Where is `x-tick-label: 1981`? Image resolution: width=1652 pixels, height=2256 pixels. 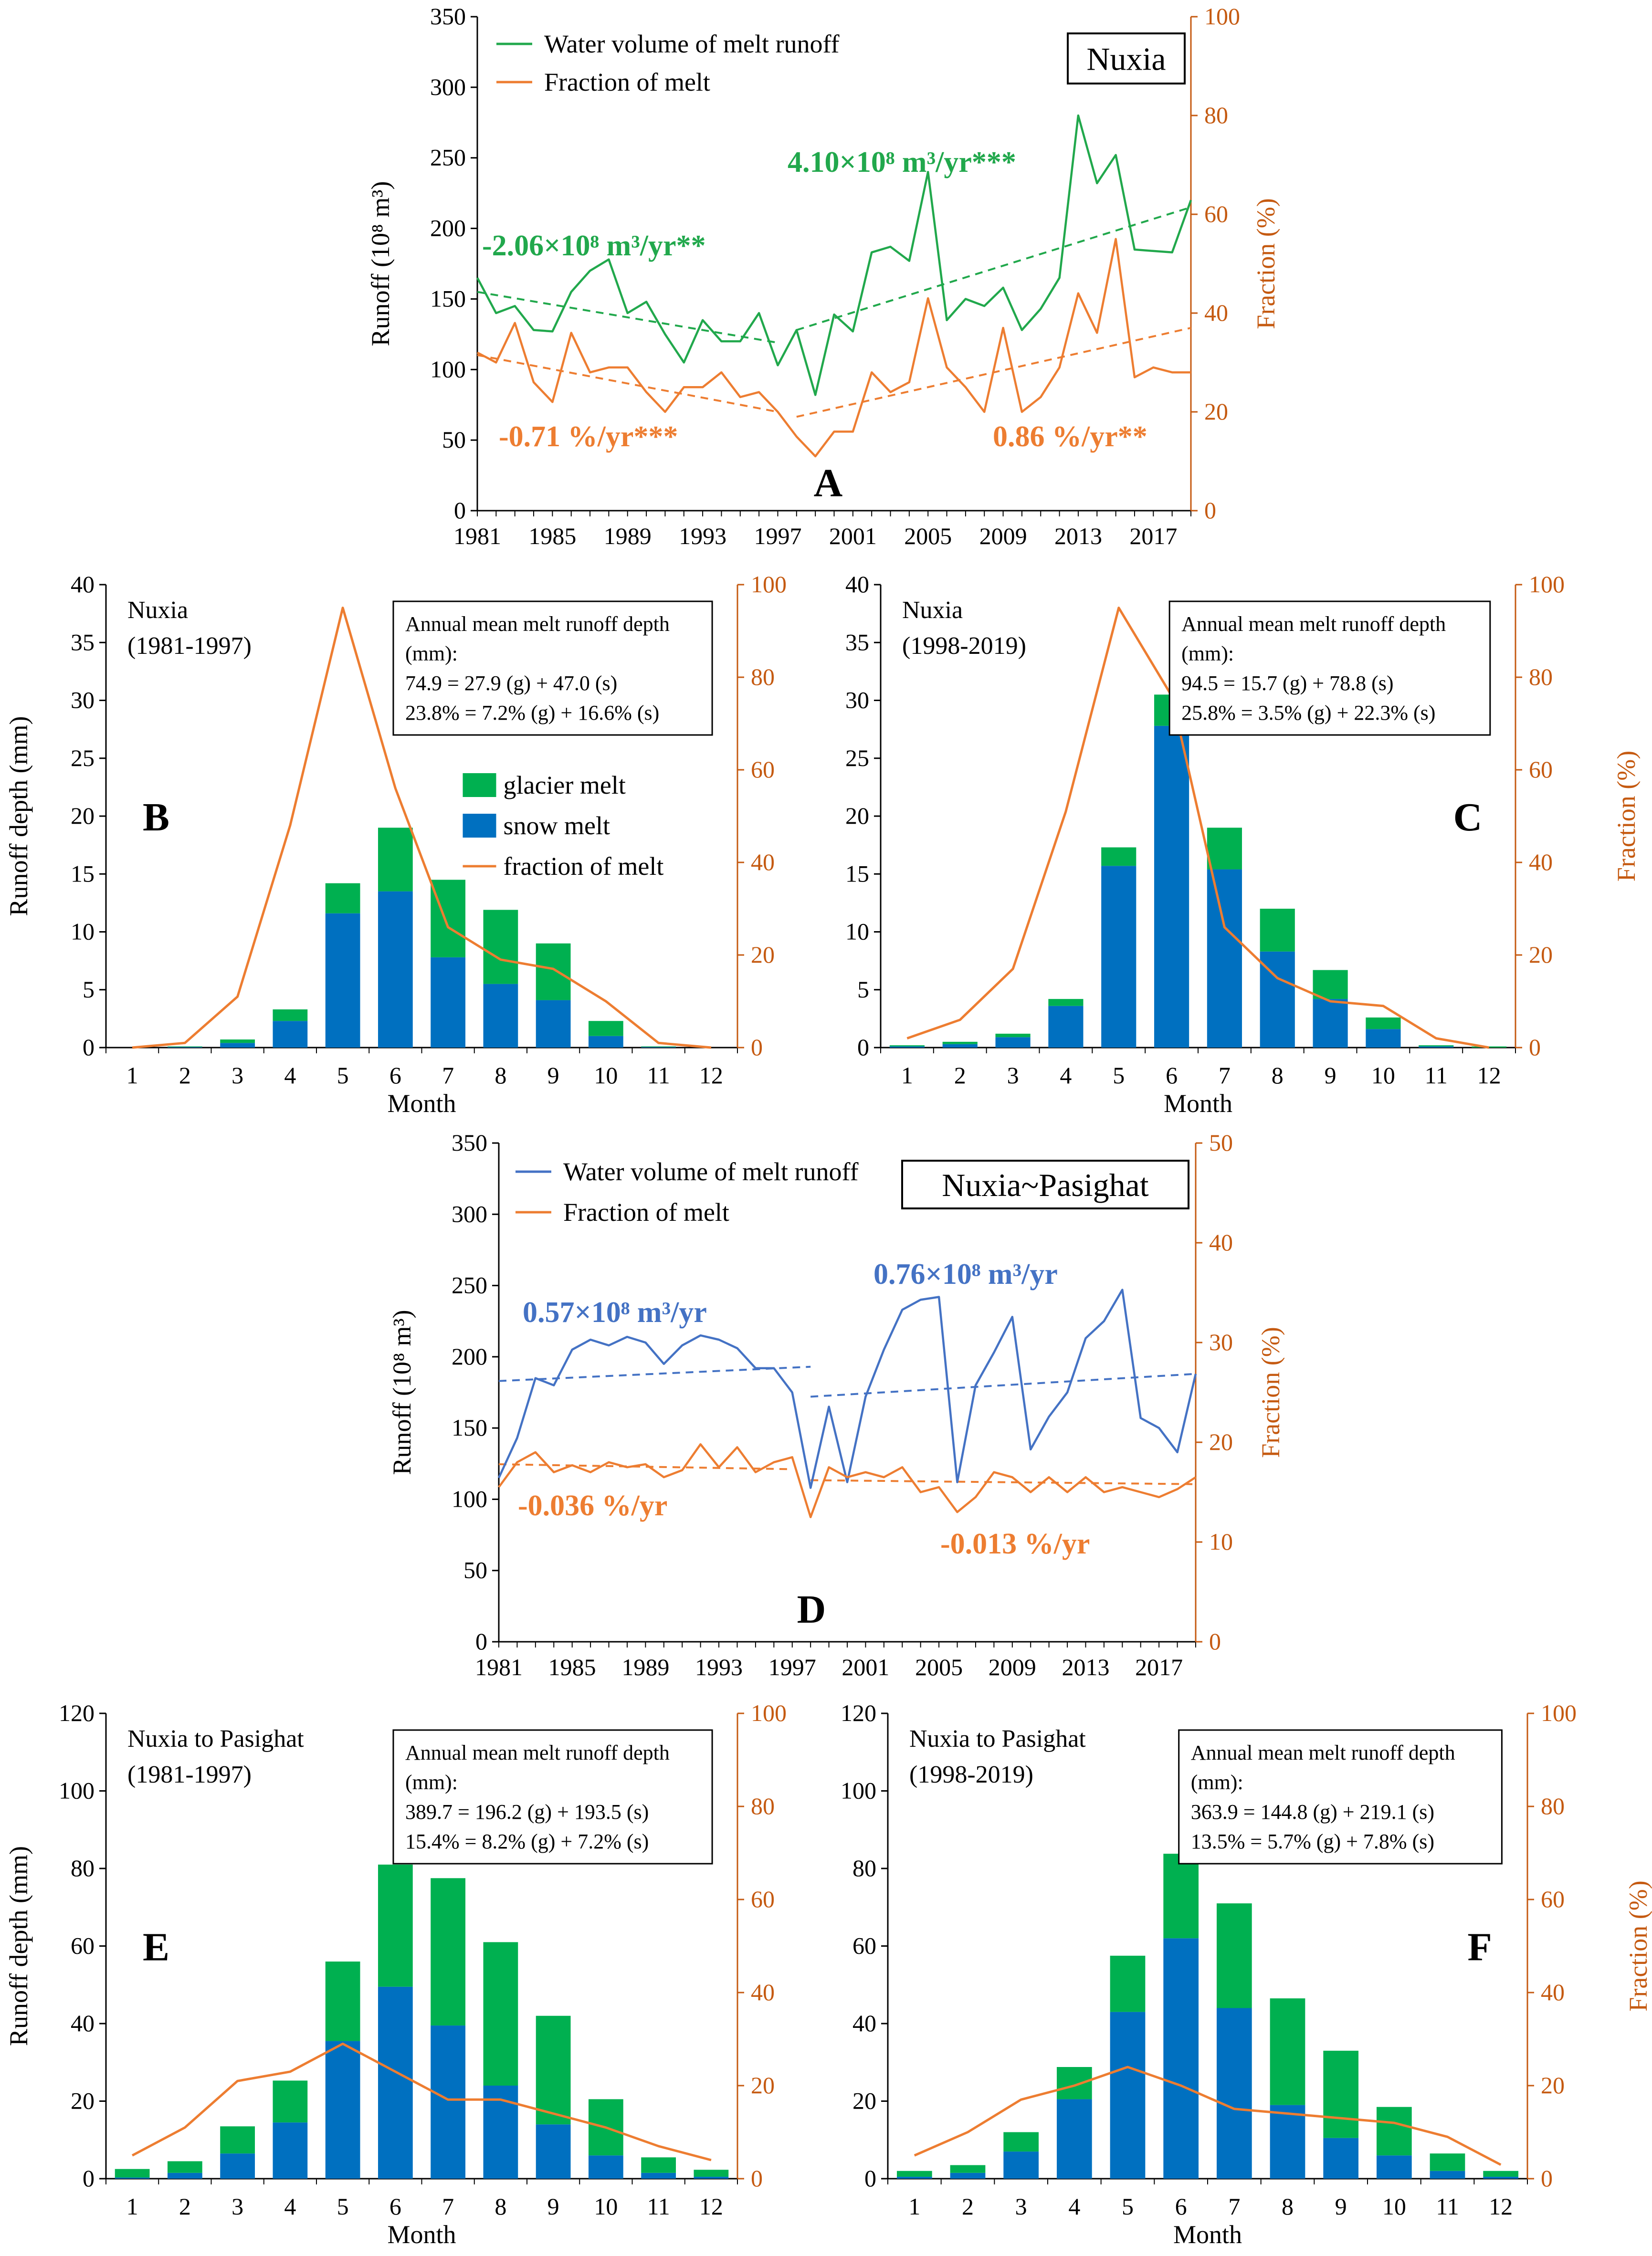
x-tick-label: 1981 is located at coordinates (477, 536).